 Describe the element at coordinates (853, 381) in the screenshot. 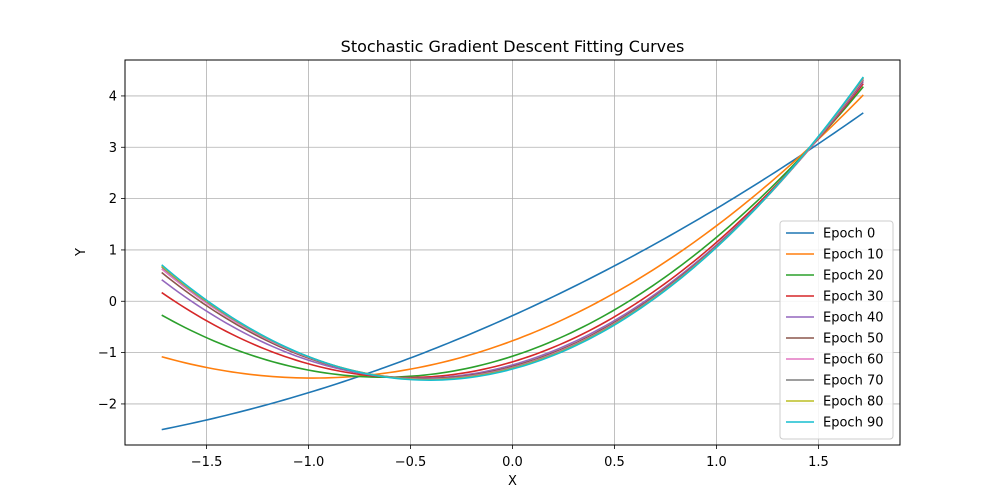

I see `legend-label: Epoch 70` at that location.